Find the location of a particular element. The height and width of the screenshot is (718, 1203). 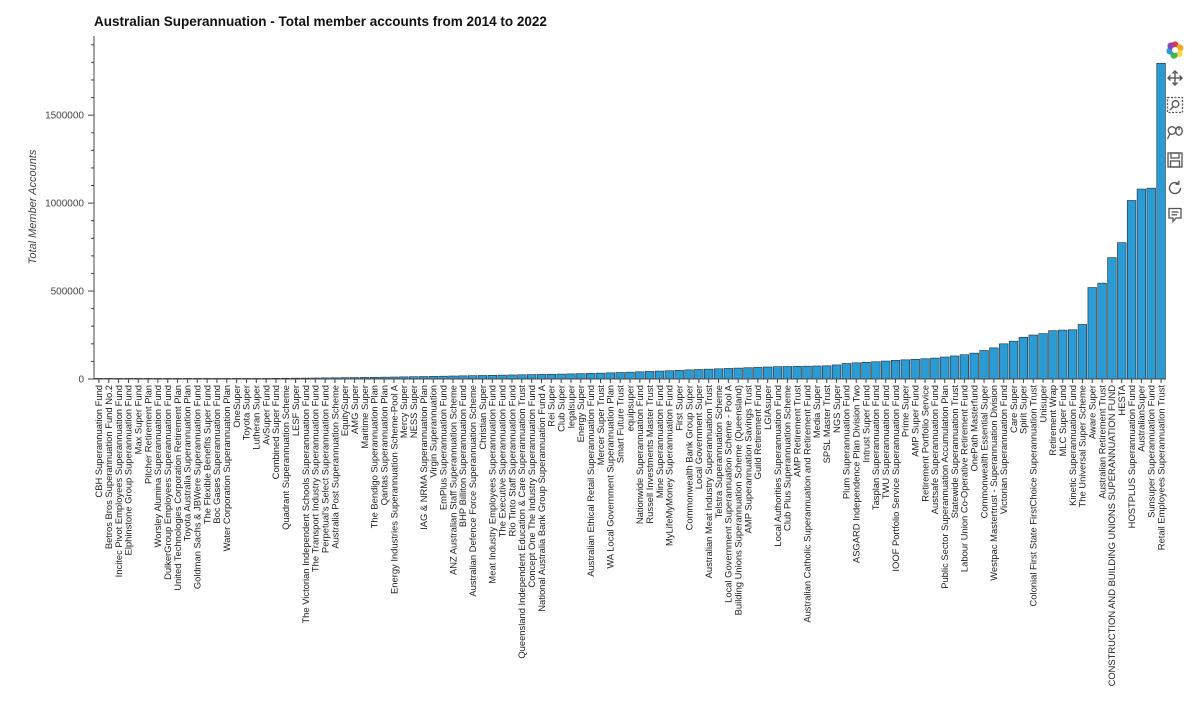

x-tick-label: Perpetual's Select Superannuation Fund is located at coordinates (324, 469).